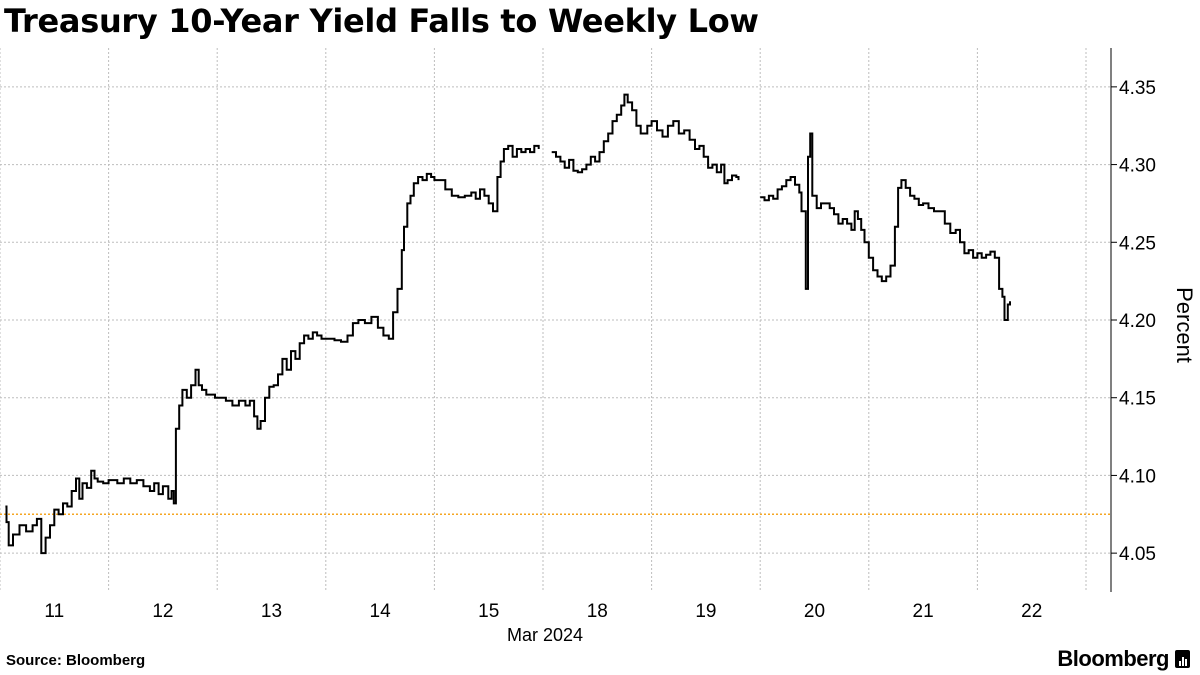 This screenshot has height=675, width=1200. What do you see at coordinates (814, 611) in the screenshot?
I see `x-tick-label: 20` at bounding box center [814, 611].